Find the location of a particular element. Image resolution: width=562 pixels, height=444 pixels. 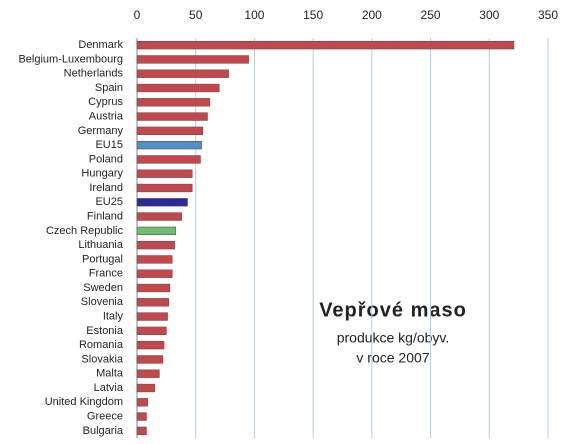

y-tick-label: Ireland is located at coordinates (106, 188).